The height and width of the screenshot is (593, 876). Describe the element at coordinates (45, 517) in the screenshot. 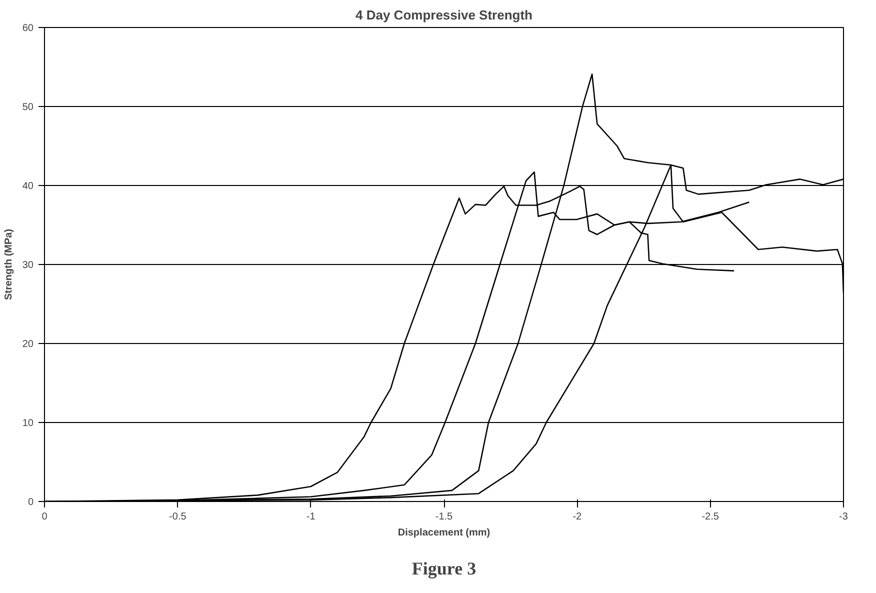

I see `x-tick-label: 0` at that location.